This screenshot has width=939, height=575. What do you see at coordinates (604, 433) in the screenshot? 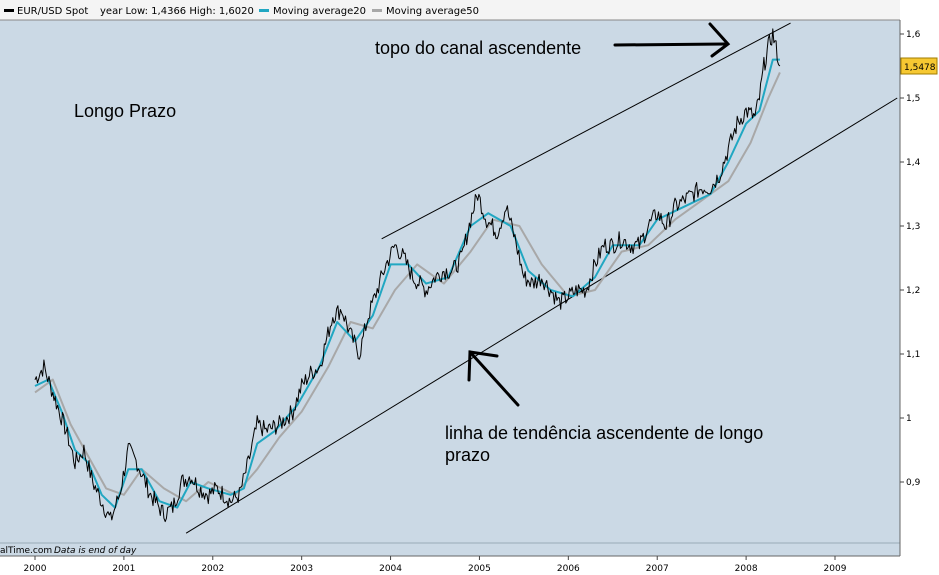
I see `annotation-trend-label-1: linha de tendência ascendente de longo` at bounding box center [604, 433].